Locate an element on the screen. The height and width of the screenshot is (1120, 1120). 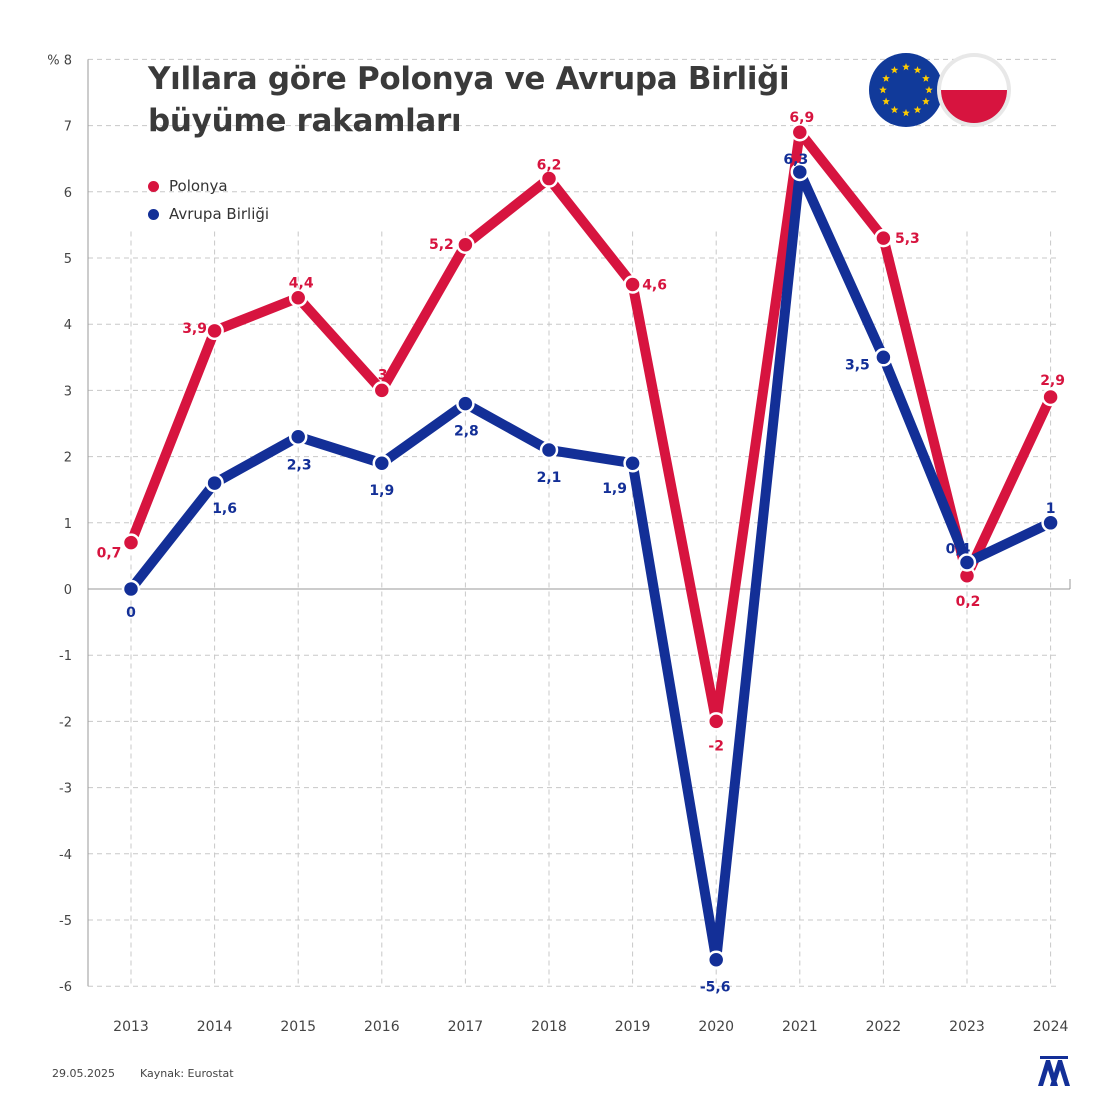
x-tick-label: 2024 is located at coordinates (1051, 1027).